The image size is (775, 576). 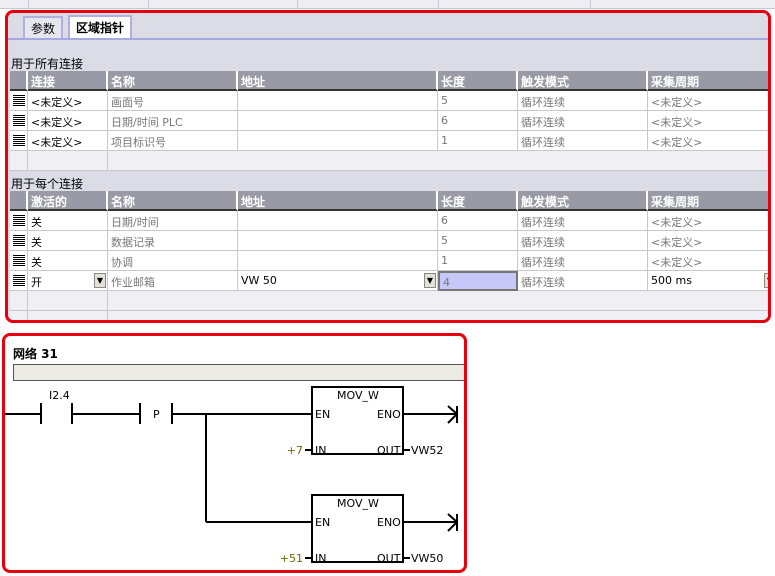 I want to click on cell-text: VW 50, so click(x=259, y=280).